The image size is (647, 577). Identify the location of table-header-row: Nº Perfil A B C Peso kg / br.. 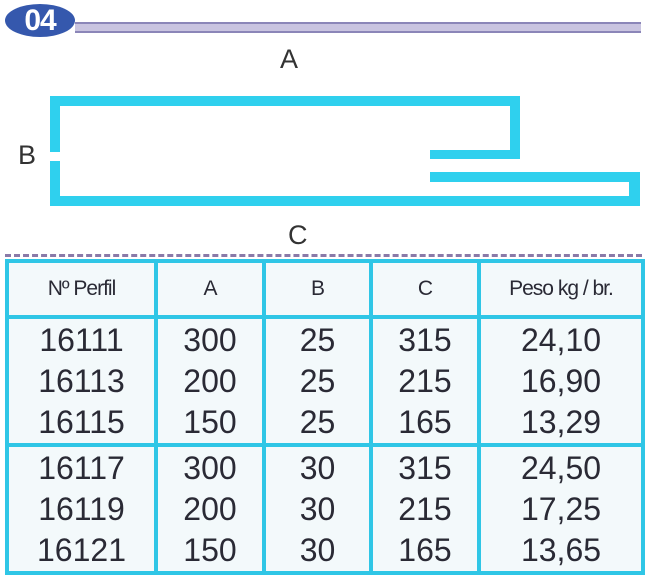
(325, 290).